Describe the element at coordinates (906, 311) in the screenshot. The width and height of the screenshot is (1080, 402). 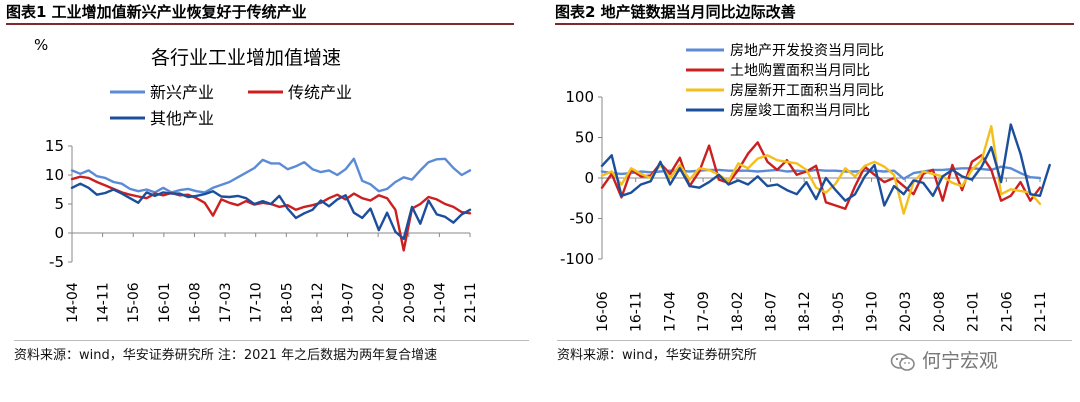
I see `c2-x-tick-label: 20-03` at that location.